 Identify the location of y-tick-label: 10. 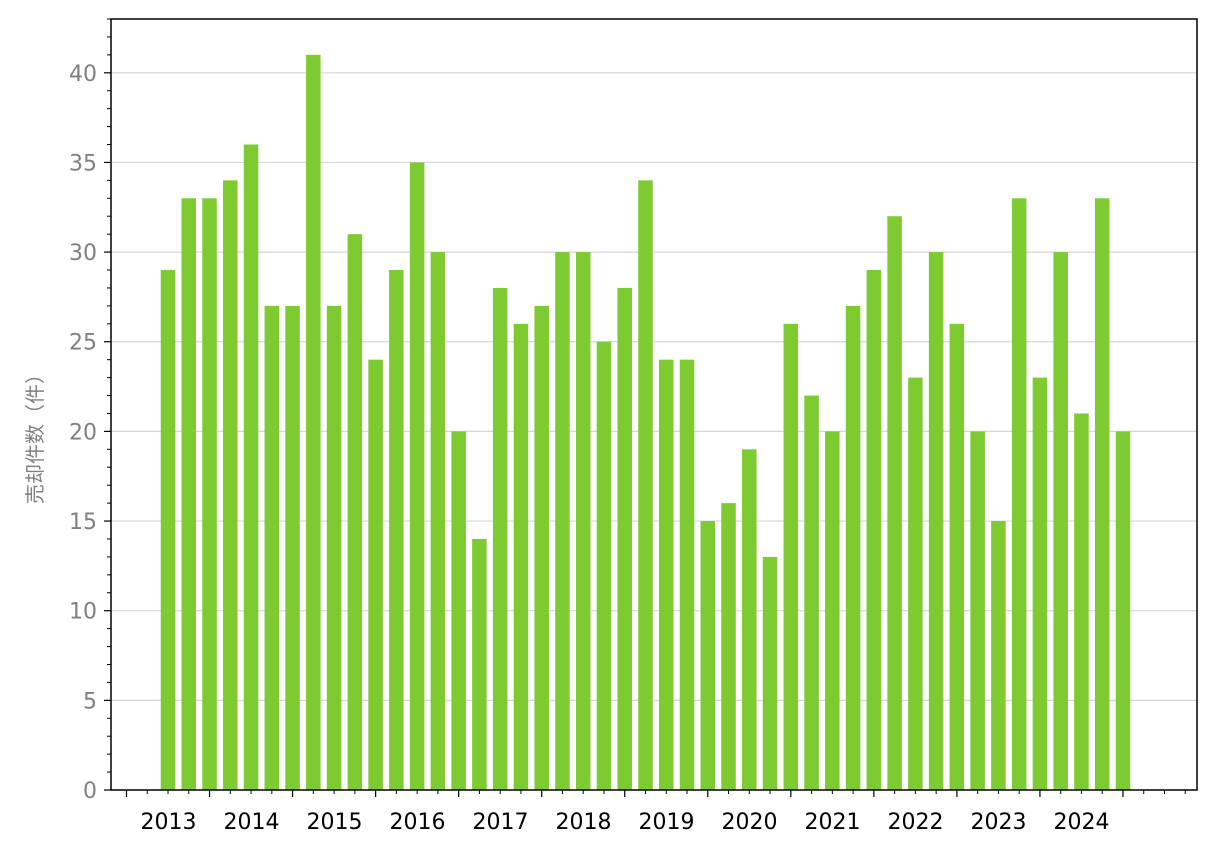
(83, 612).